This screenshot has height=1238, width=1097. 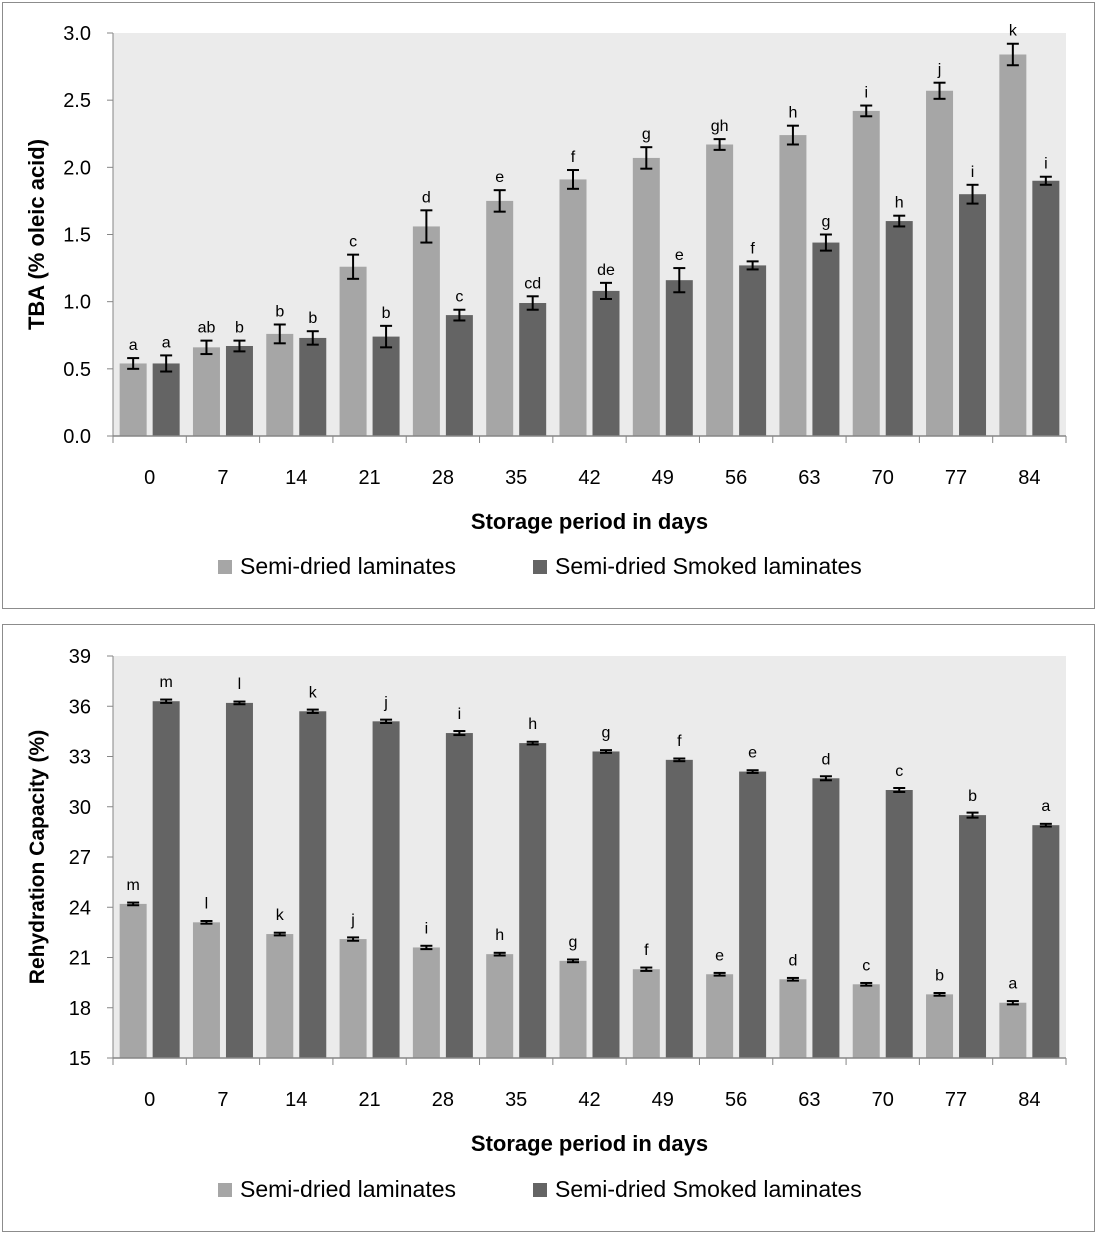 I want to click on rehydration-significance-label-smoked-day-21: j, so click(x=385, y=702).